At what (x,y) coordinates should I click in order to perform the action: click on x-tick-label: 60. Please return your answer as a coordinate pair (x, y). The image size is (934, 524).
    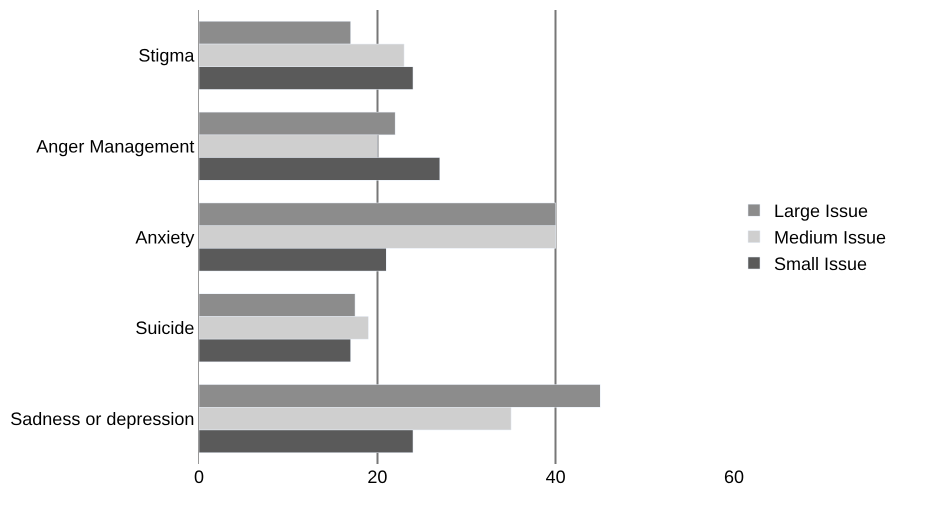
    Looking at the image, I should click on (734, 477).